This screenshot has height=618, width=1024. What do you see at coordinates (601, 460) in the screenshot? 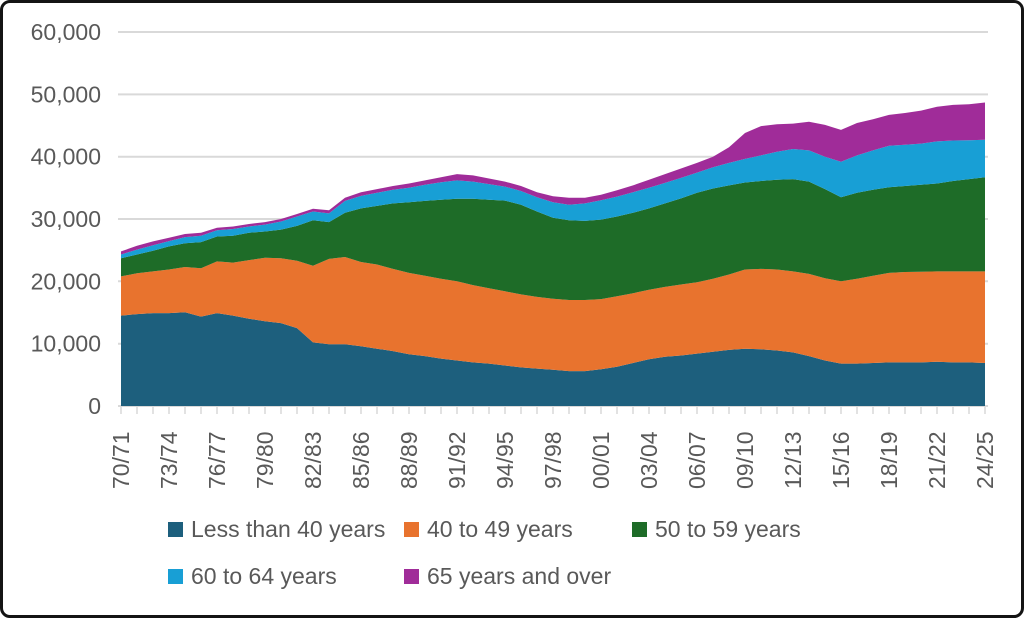
I see `x-tick-label: 00/01` at bounding box center [601, 460].